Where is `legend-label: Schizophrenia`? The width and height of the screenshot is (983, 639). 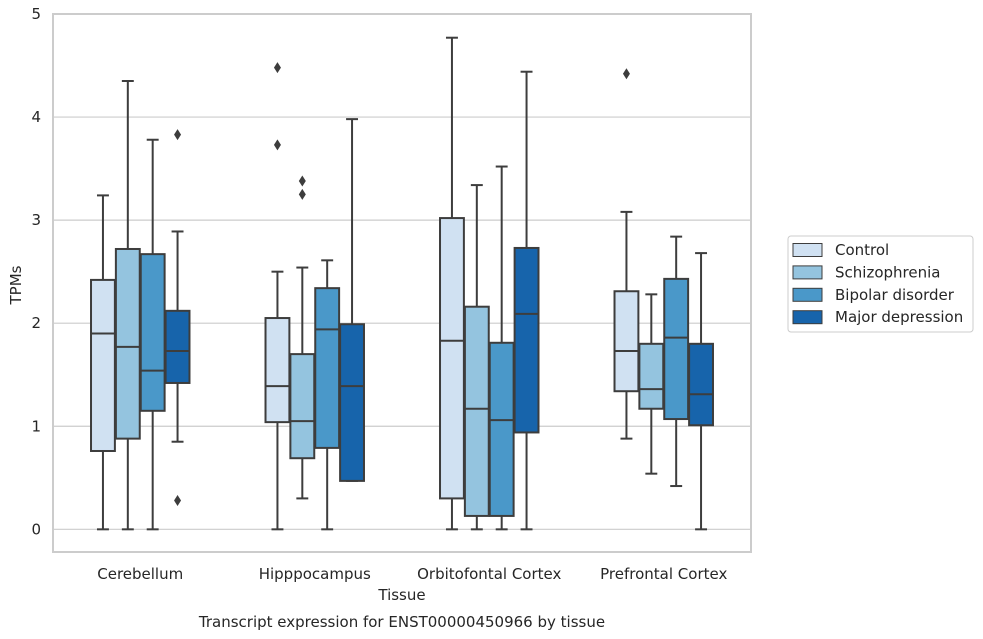 legend-label: Schizophrenia is located at coordinates (887, 272).